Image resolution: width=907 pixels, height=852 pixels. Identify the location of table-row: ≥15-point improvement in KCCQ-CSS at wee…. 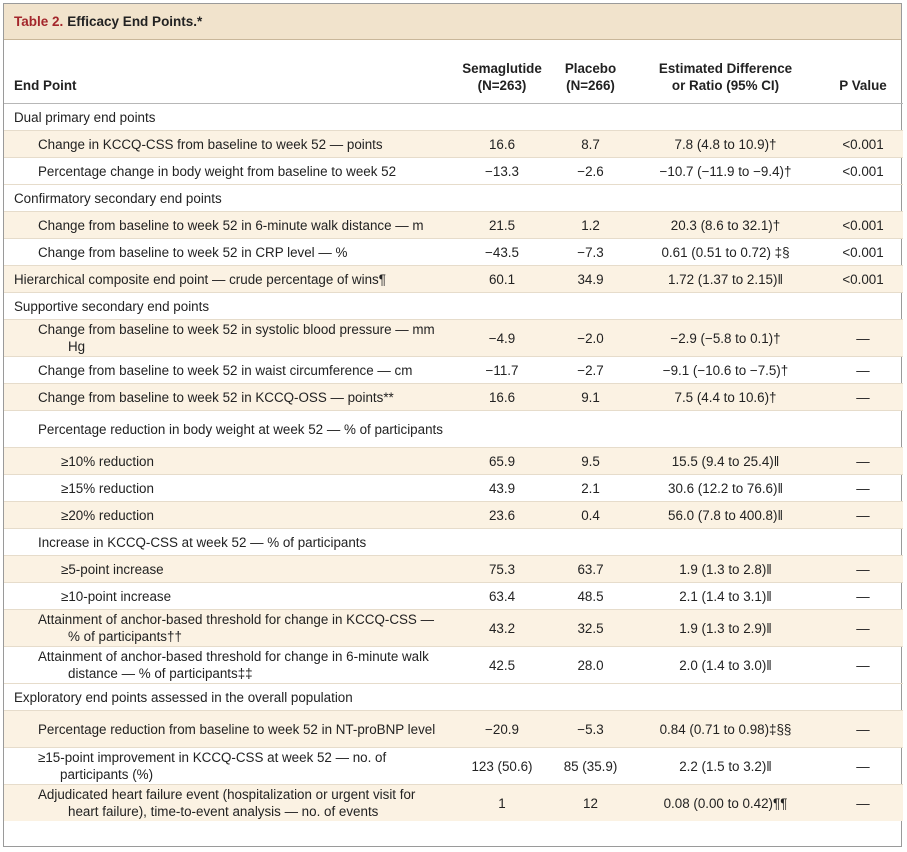
(453, 766).